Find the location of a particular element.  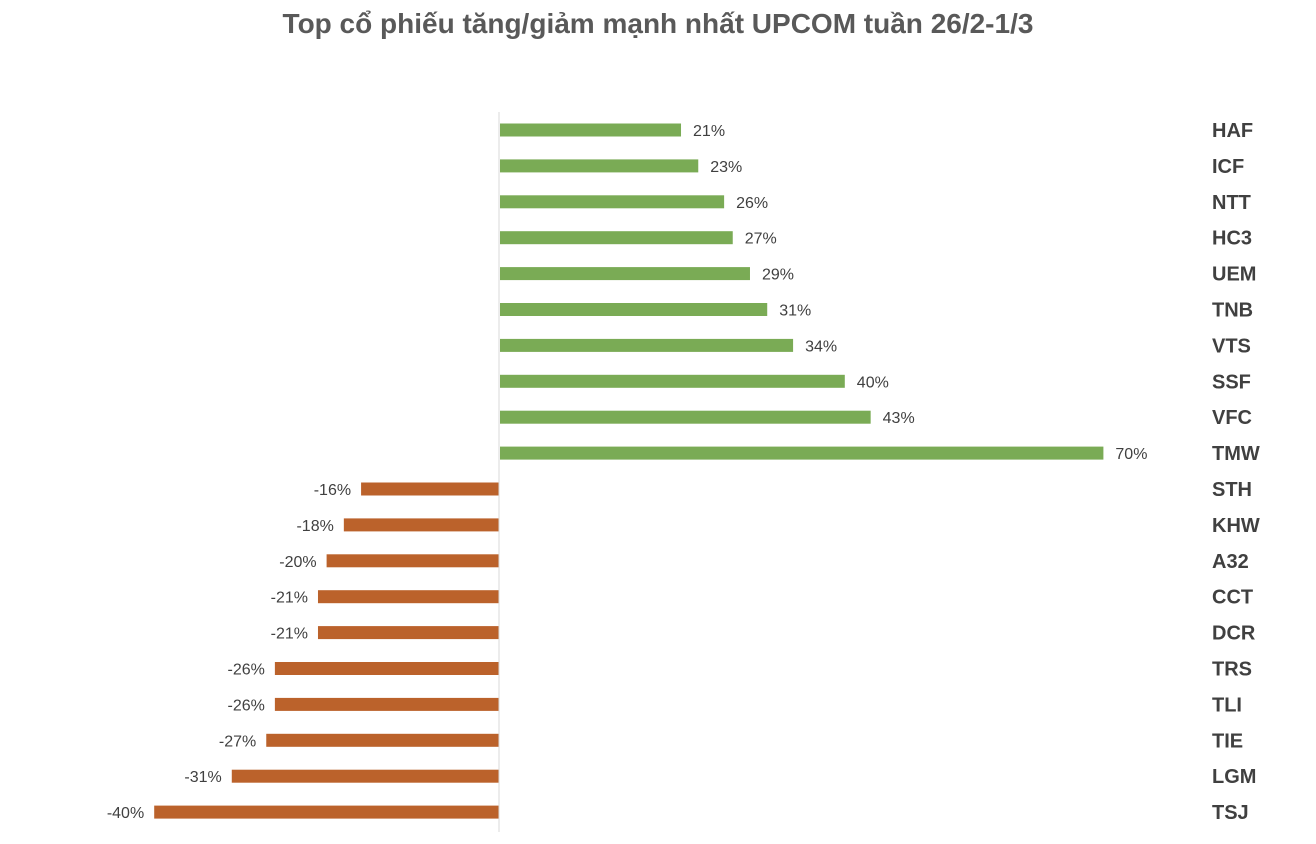

bar-vfc is located at coordinates (685, 417).